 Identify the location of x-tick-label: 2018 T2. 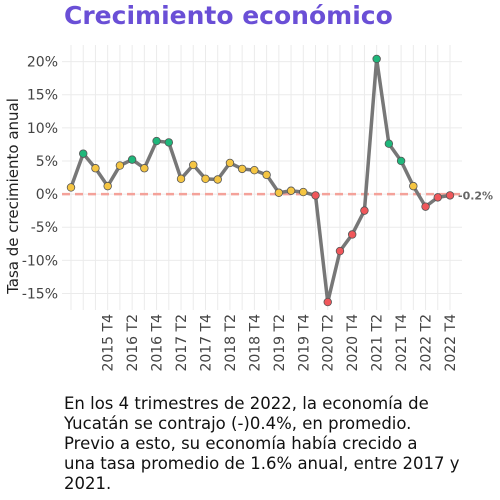
(231, 343).